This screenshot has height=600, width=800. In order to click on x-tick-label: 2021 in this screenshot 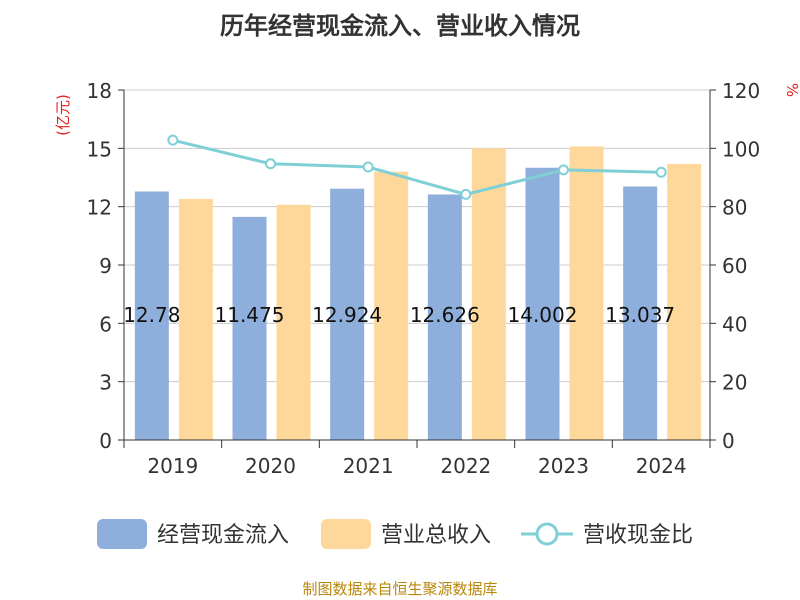, I will do `click(368, 466)`.